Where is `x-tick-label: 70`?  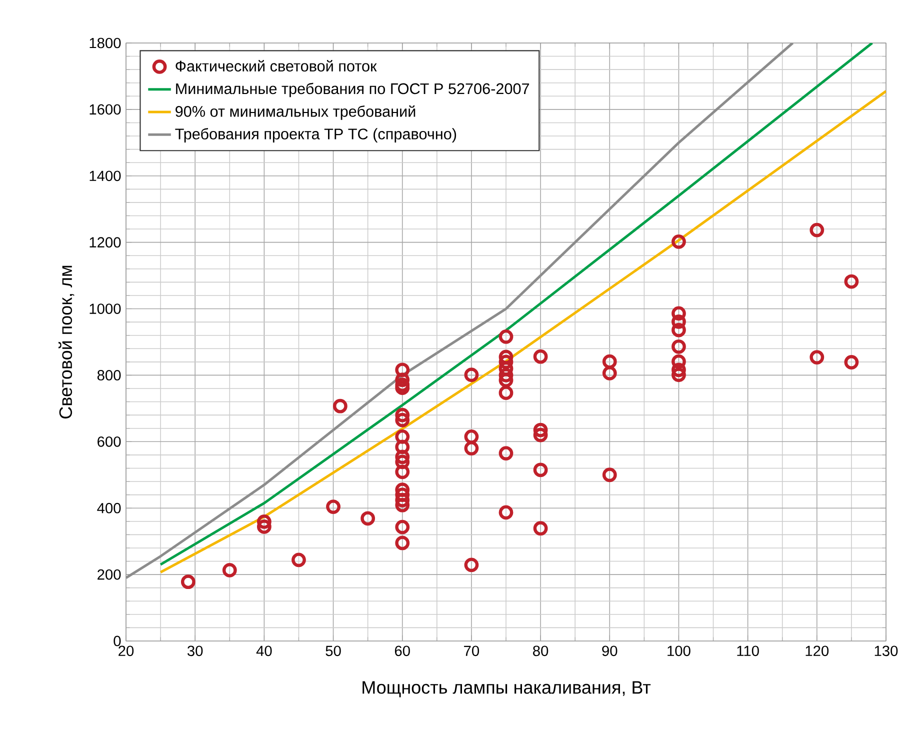
x-tick-label: 70 is located at coordinates (472, 651).